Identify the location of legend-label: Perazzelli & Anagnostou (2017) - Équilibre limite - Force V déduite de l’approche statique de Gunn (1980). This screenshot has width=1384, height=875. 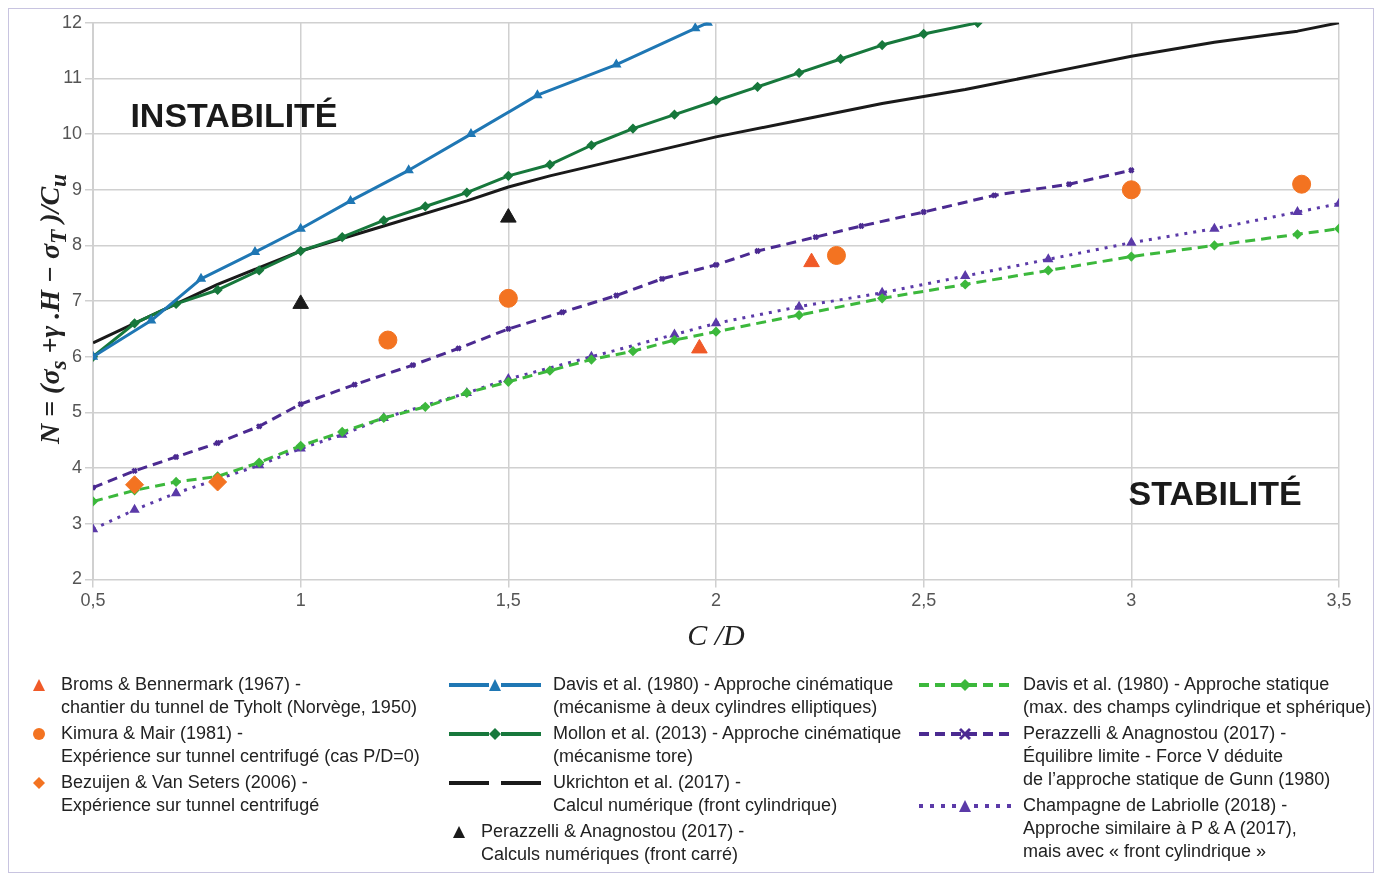
(1177, 756).